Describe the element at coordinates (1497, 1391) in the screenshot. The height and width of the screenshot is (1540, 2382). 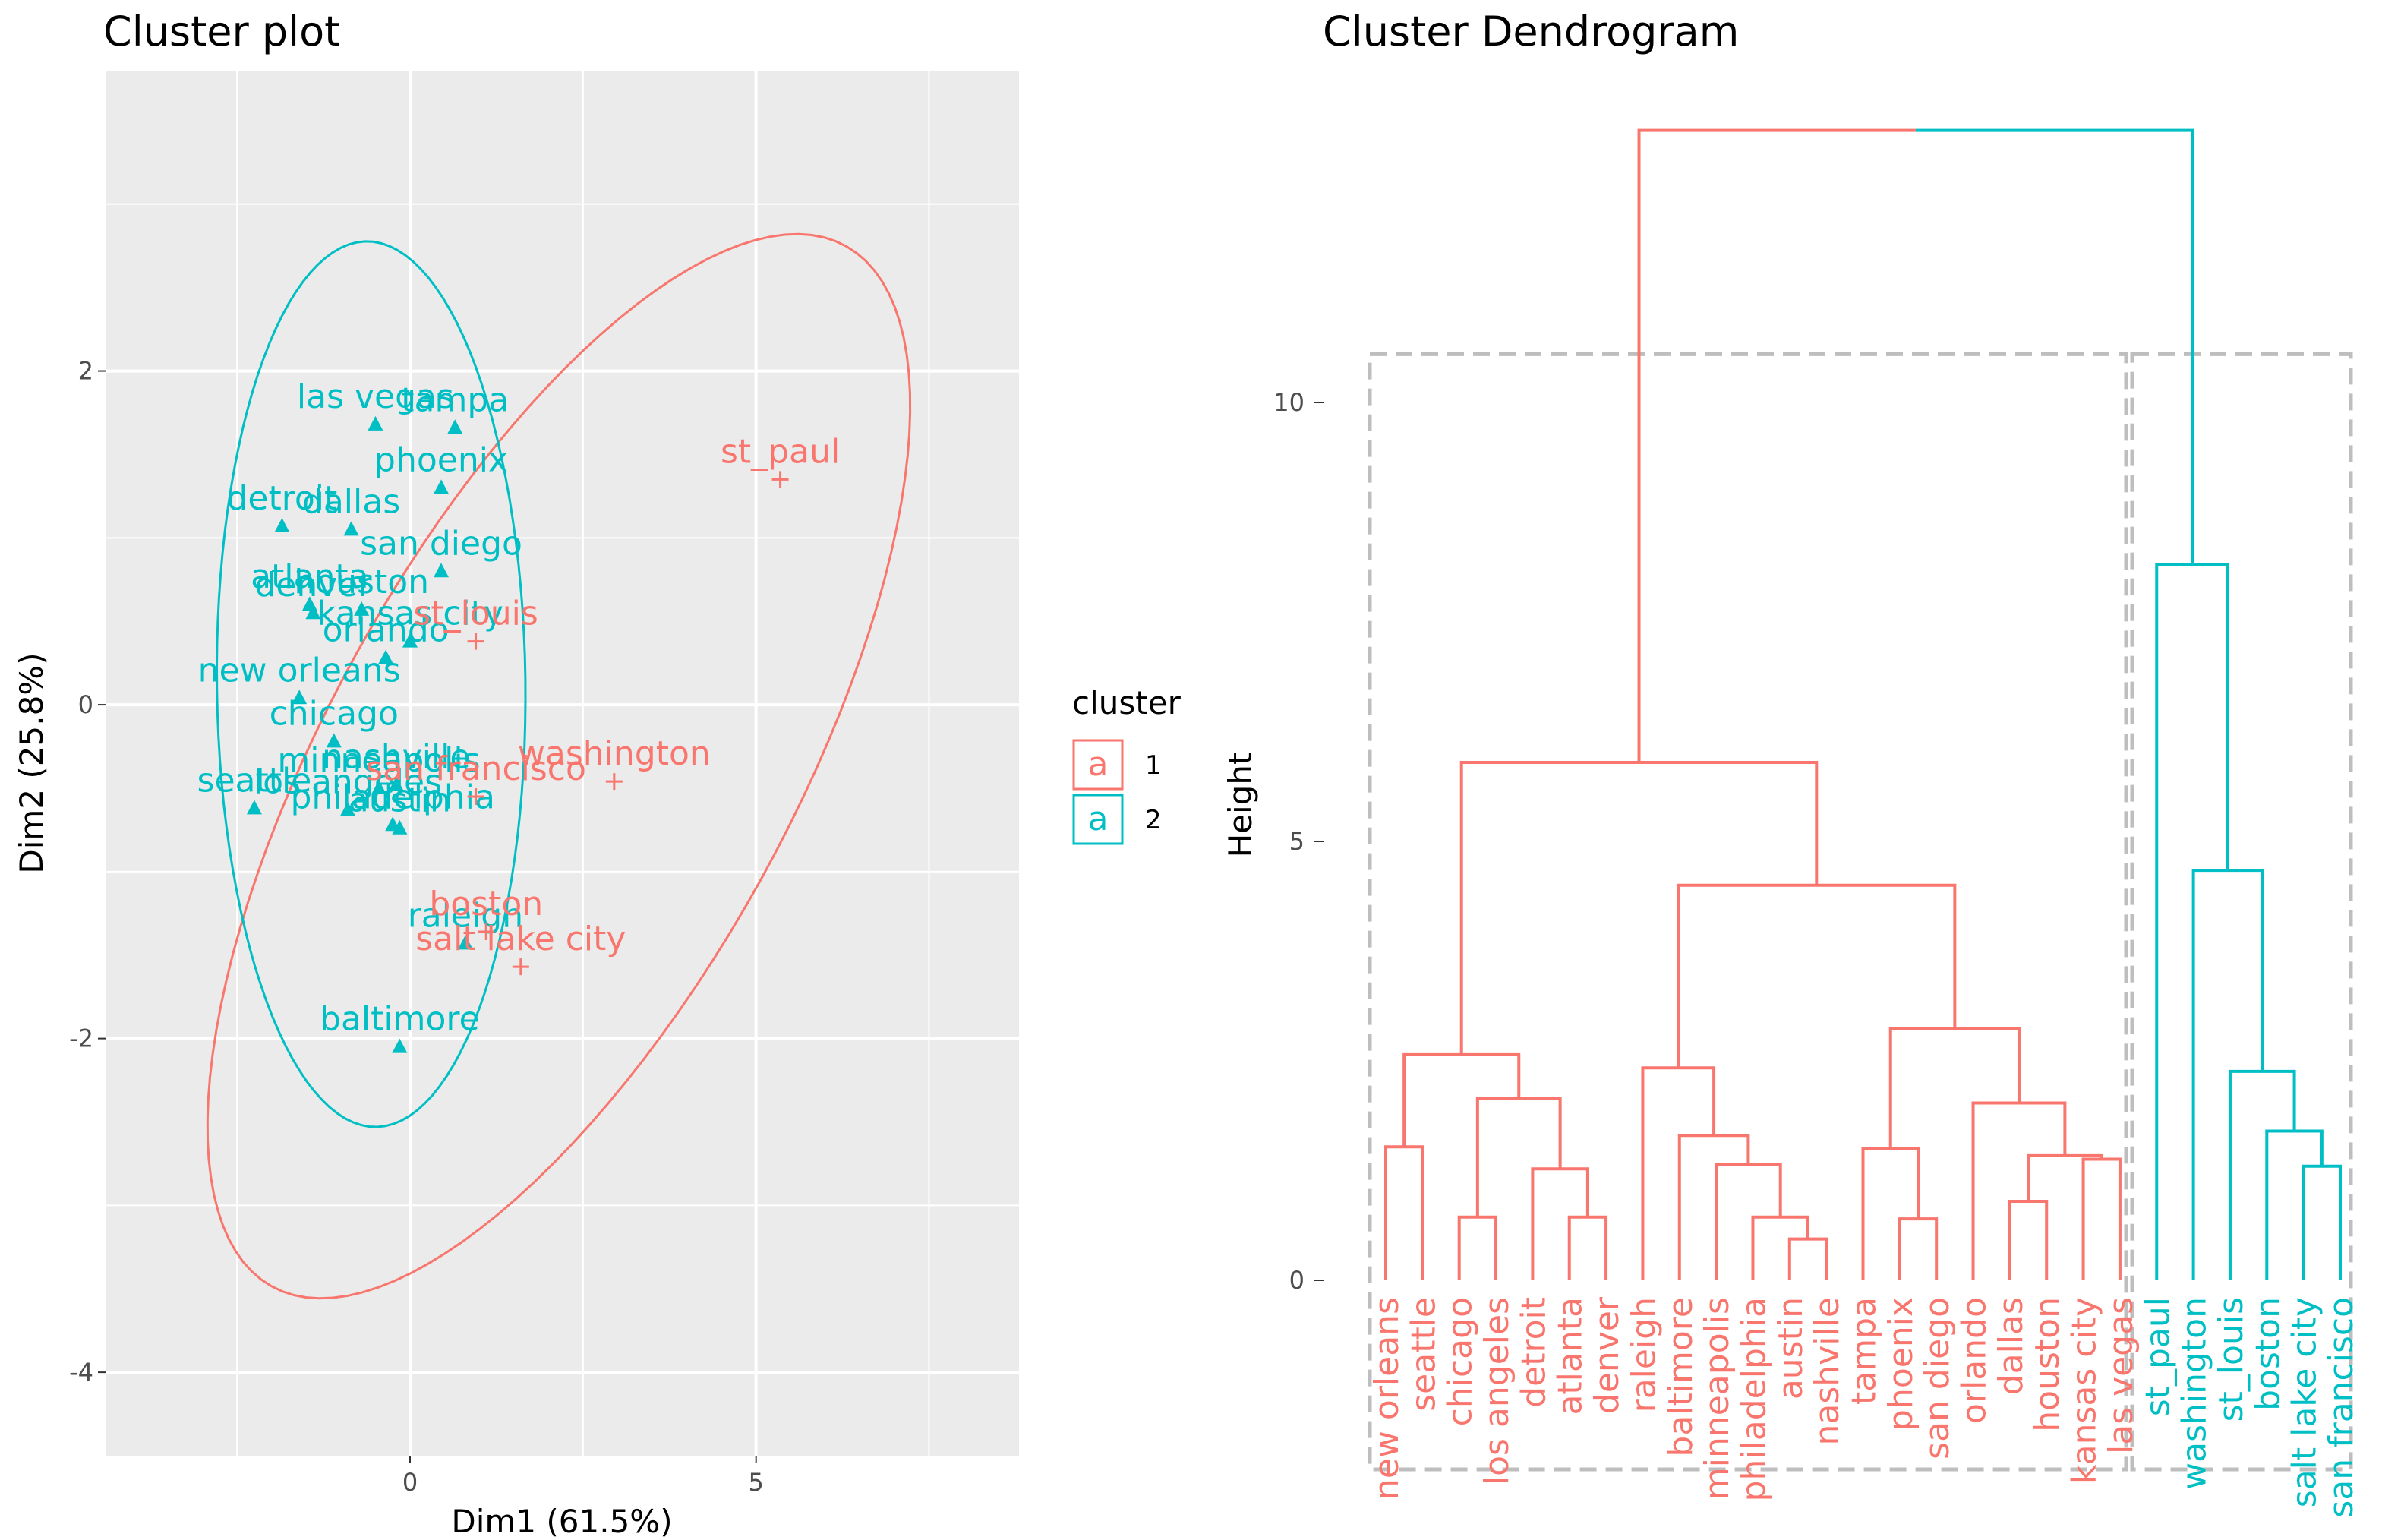
I see `leaf-label: los angeles` at that location.